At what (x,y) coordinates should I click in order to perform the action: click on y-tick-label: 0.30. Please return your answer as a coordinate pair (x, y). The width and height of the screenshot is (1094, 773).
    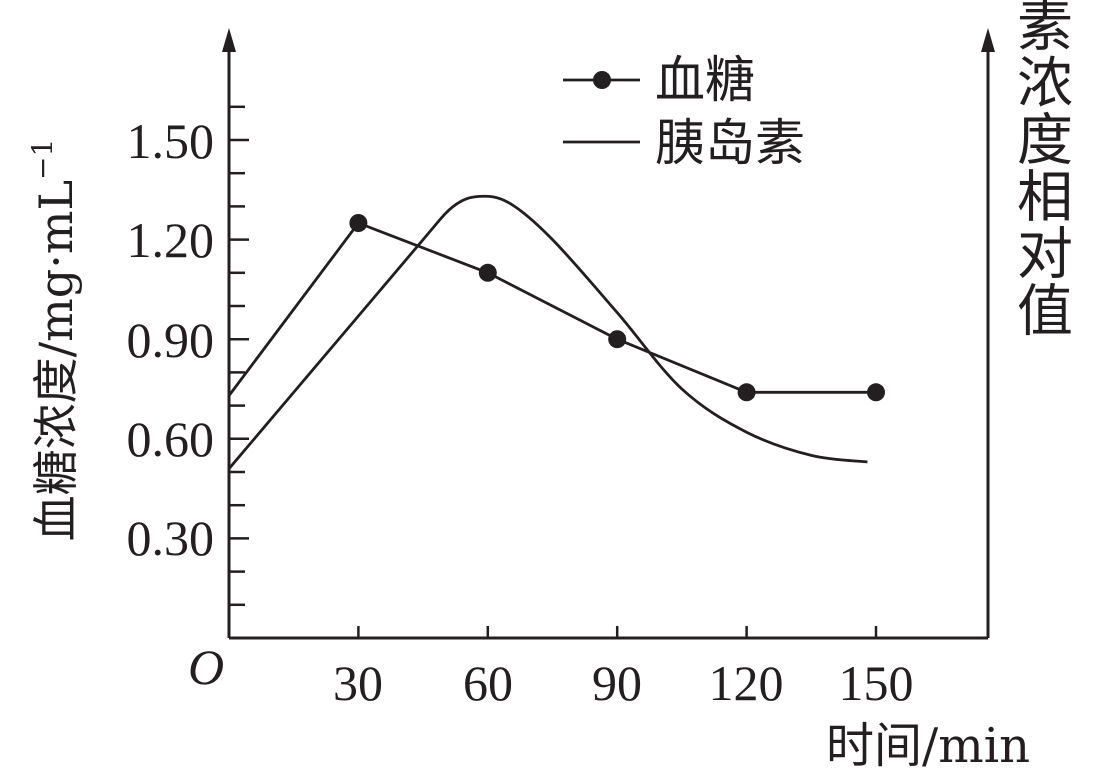
    Looking at the image, I should click on (171, 538).